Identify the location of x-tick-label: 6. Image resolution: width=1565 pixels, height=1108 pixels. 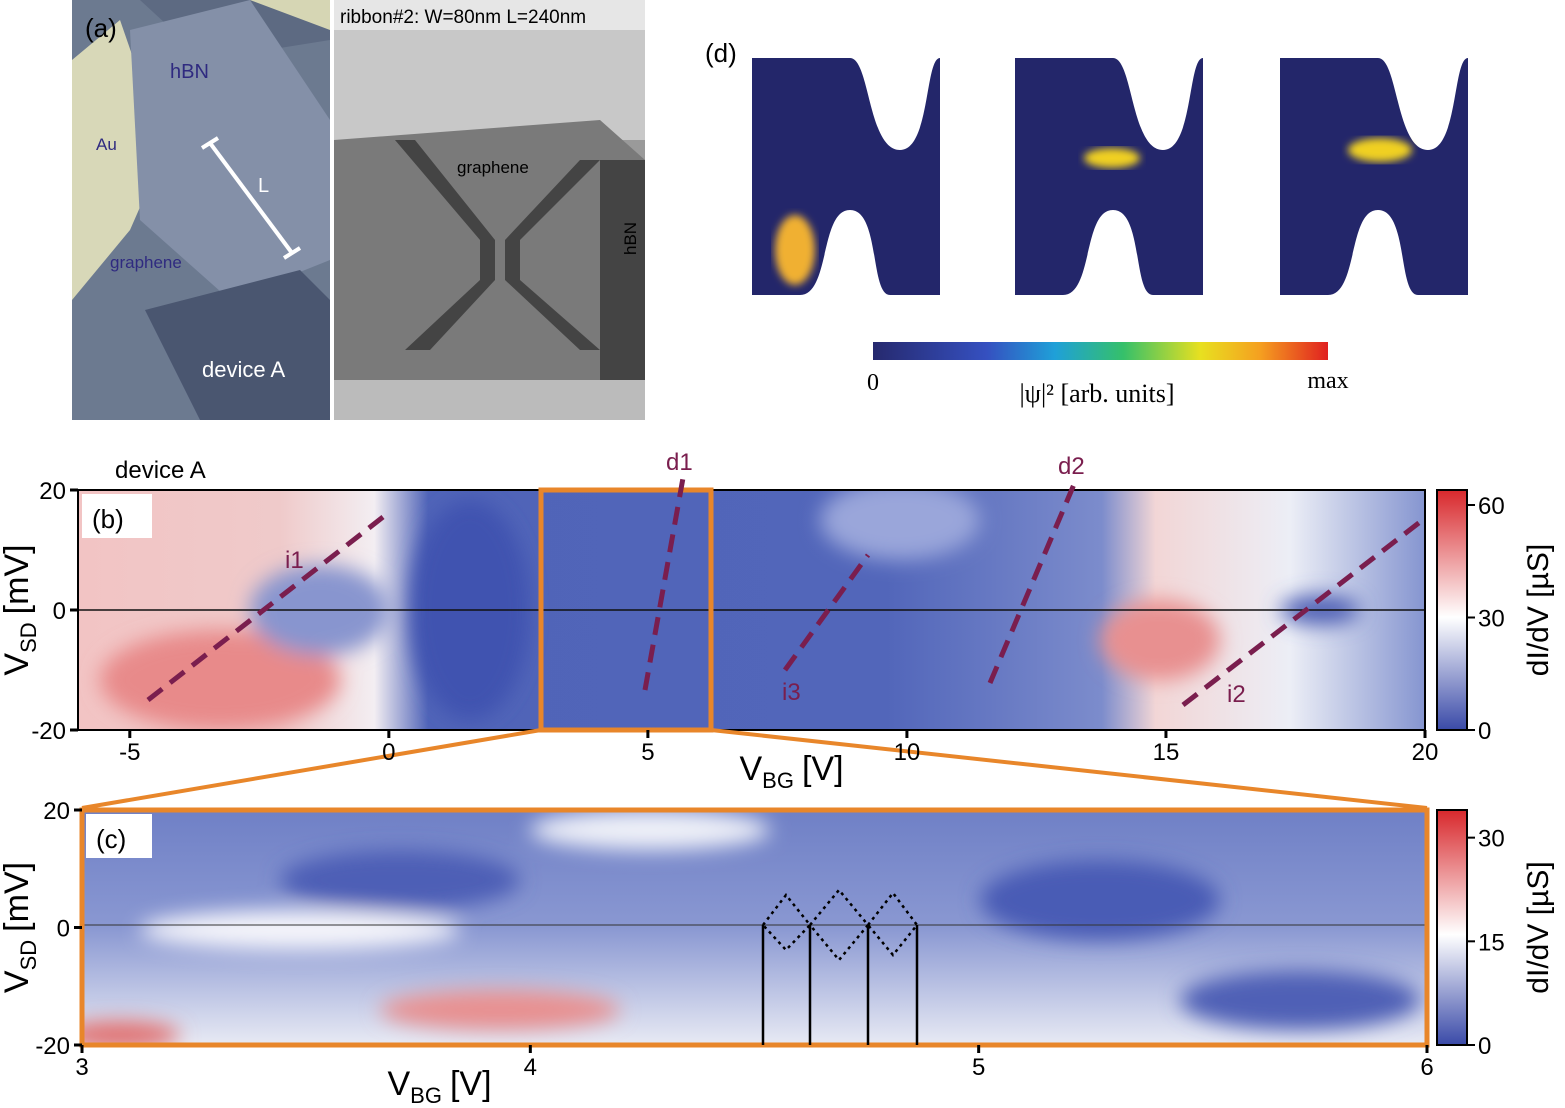
(1426, 1067).